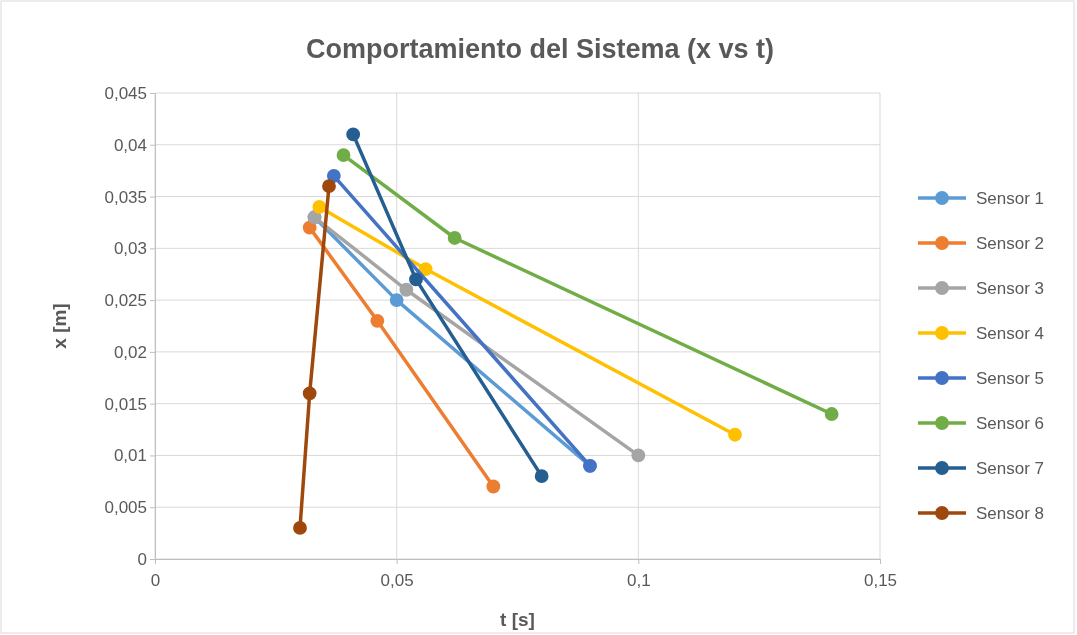 The height and width of the screenshot is (635, 1077). Describe the element at coordinates (1010, 378) in the screenshot. I see `legend-label: Sensor 5` at that location.